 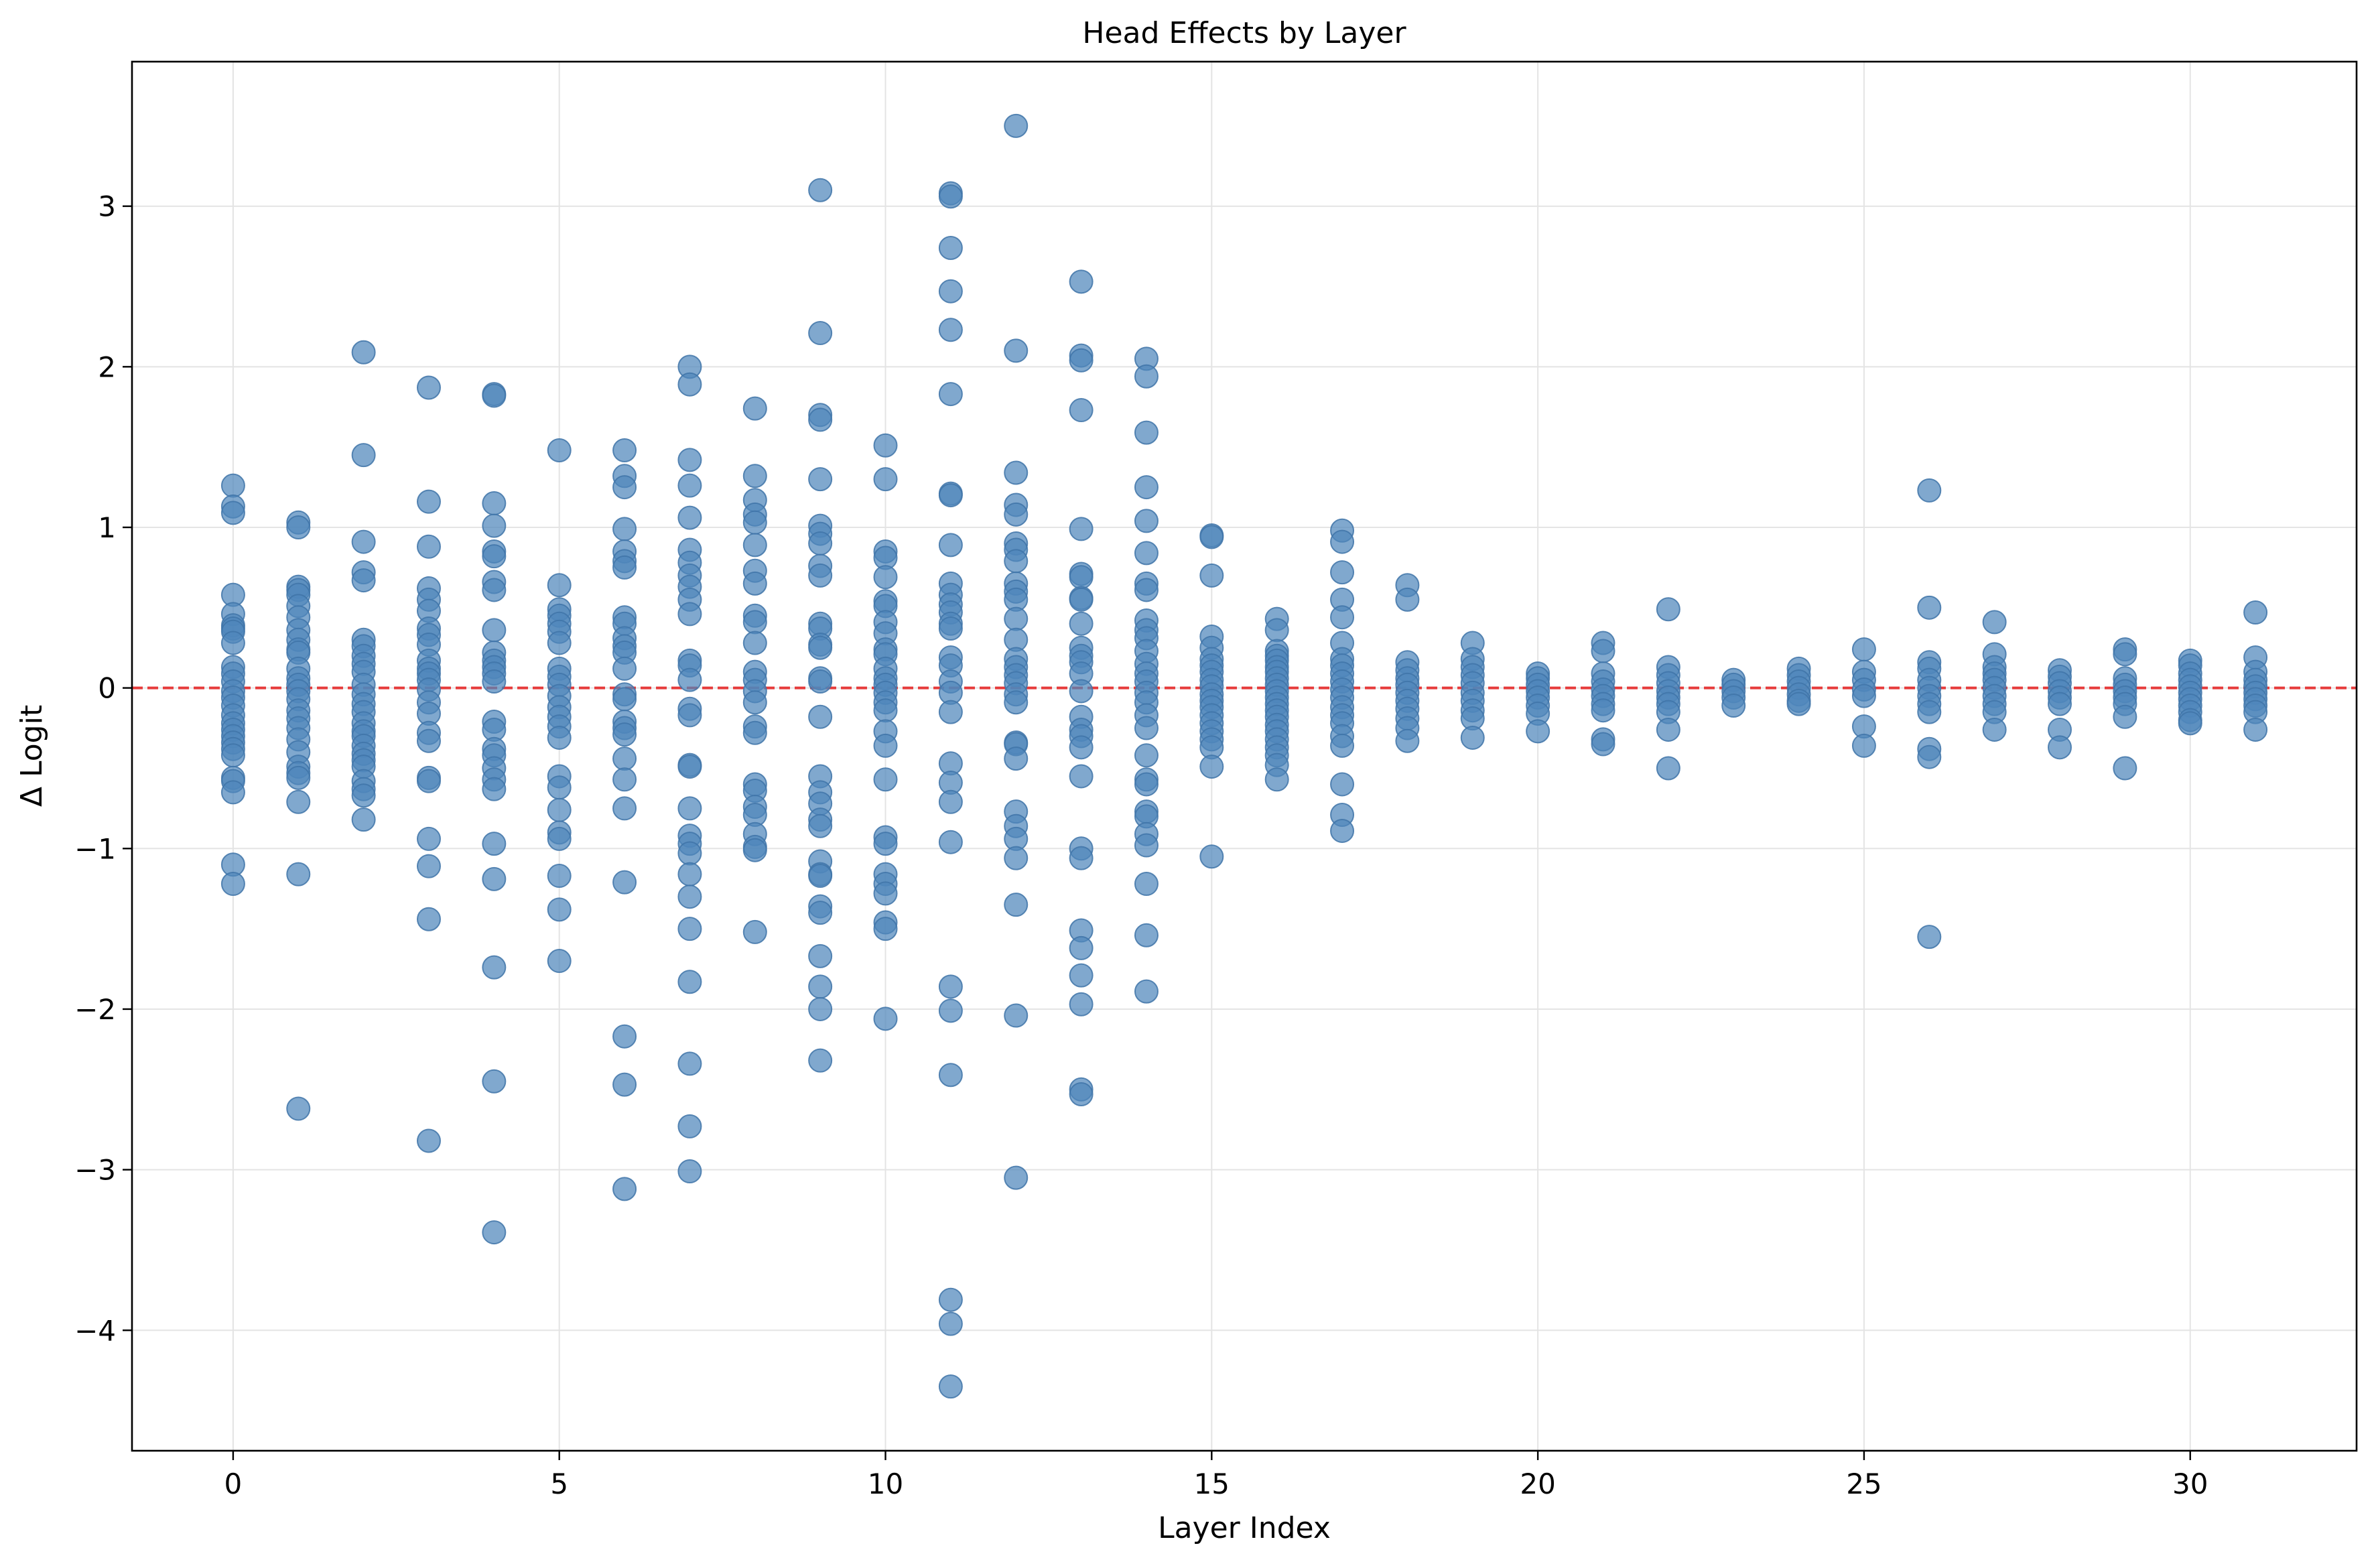 I want to click on x-axis-ticks: 0 5 10 15 20 25 30, so click(x=1216, y=1475).